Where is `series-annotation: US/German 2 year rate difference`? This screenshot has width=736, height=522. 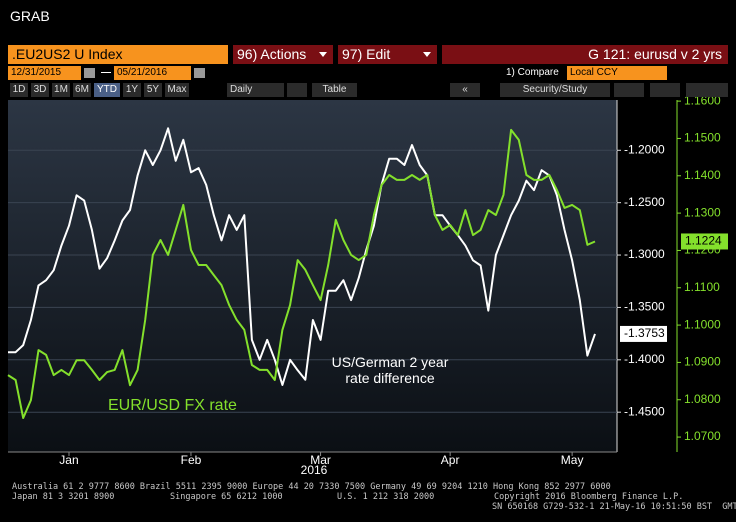 series-annotation: US/German 2 year rate difference is located at coordinates (390, 370).